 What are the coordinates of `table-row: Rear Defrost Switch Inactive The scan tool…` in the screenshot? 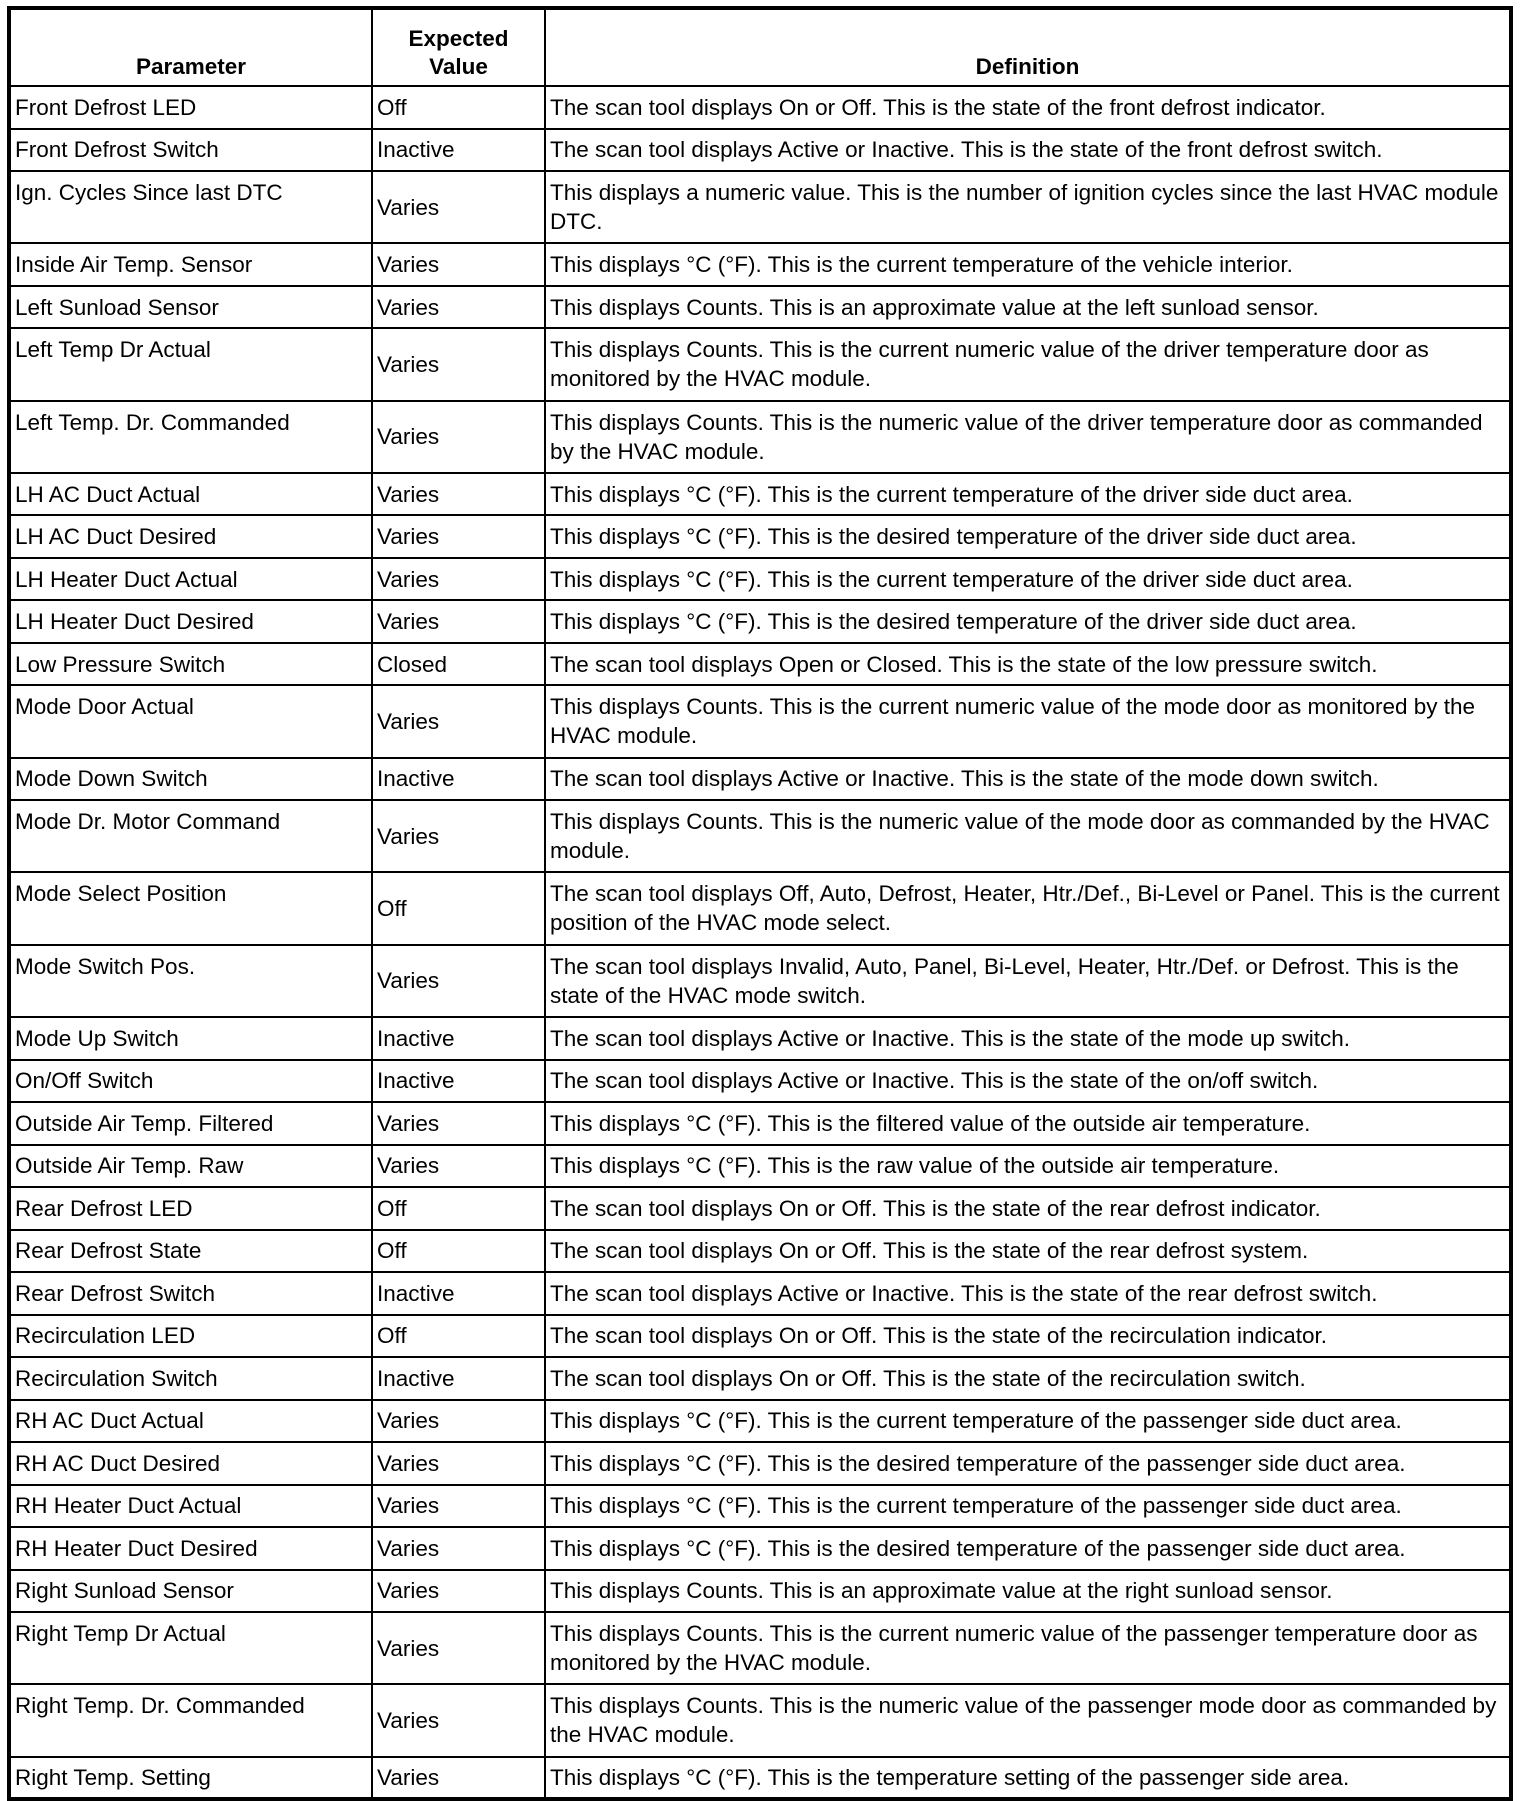 It's located at (760, 1293).